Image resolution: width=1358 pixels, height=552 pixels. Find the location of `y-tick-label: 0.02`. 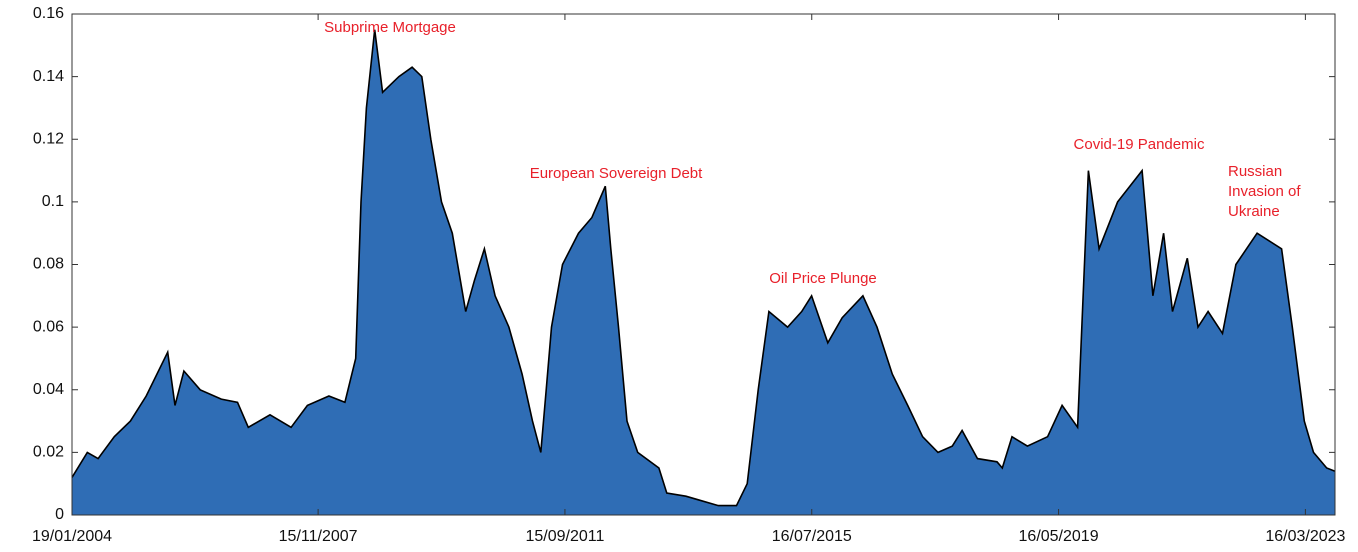

y-tick-label: 0.02 is located at coordinates (48, 452).